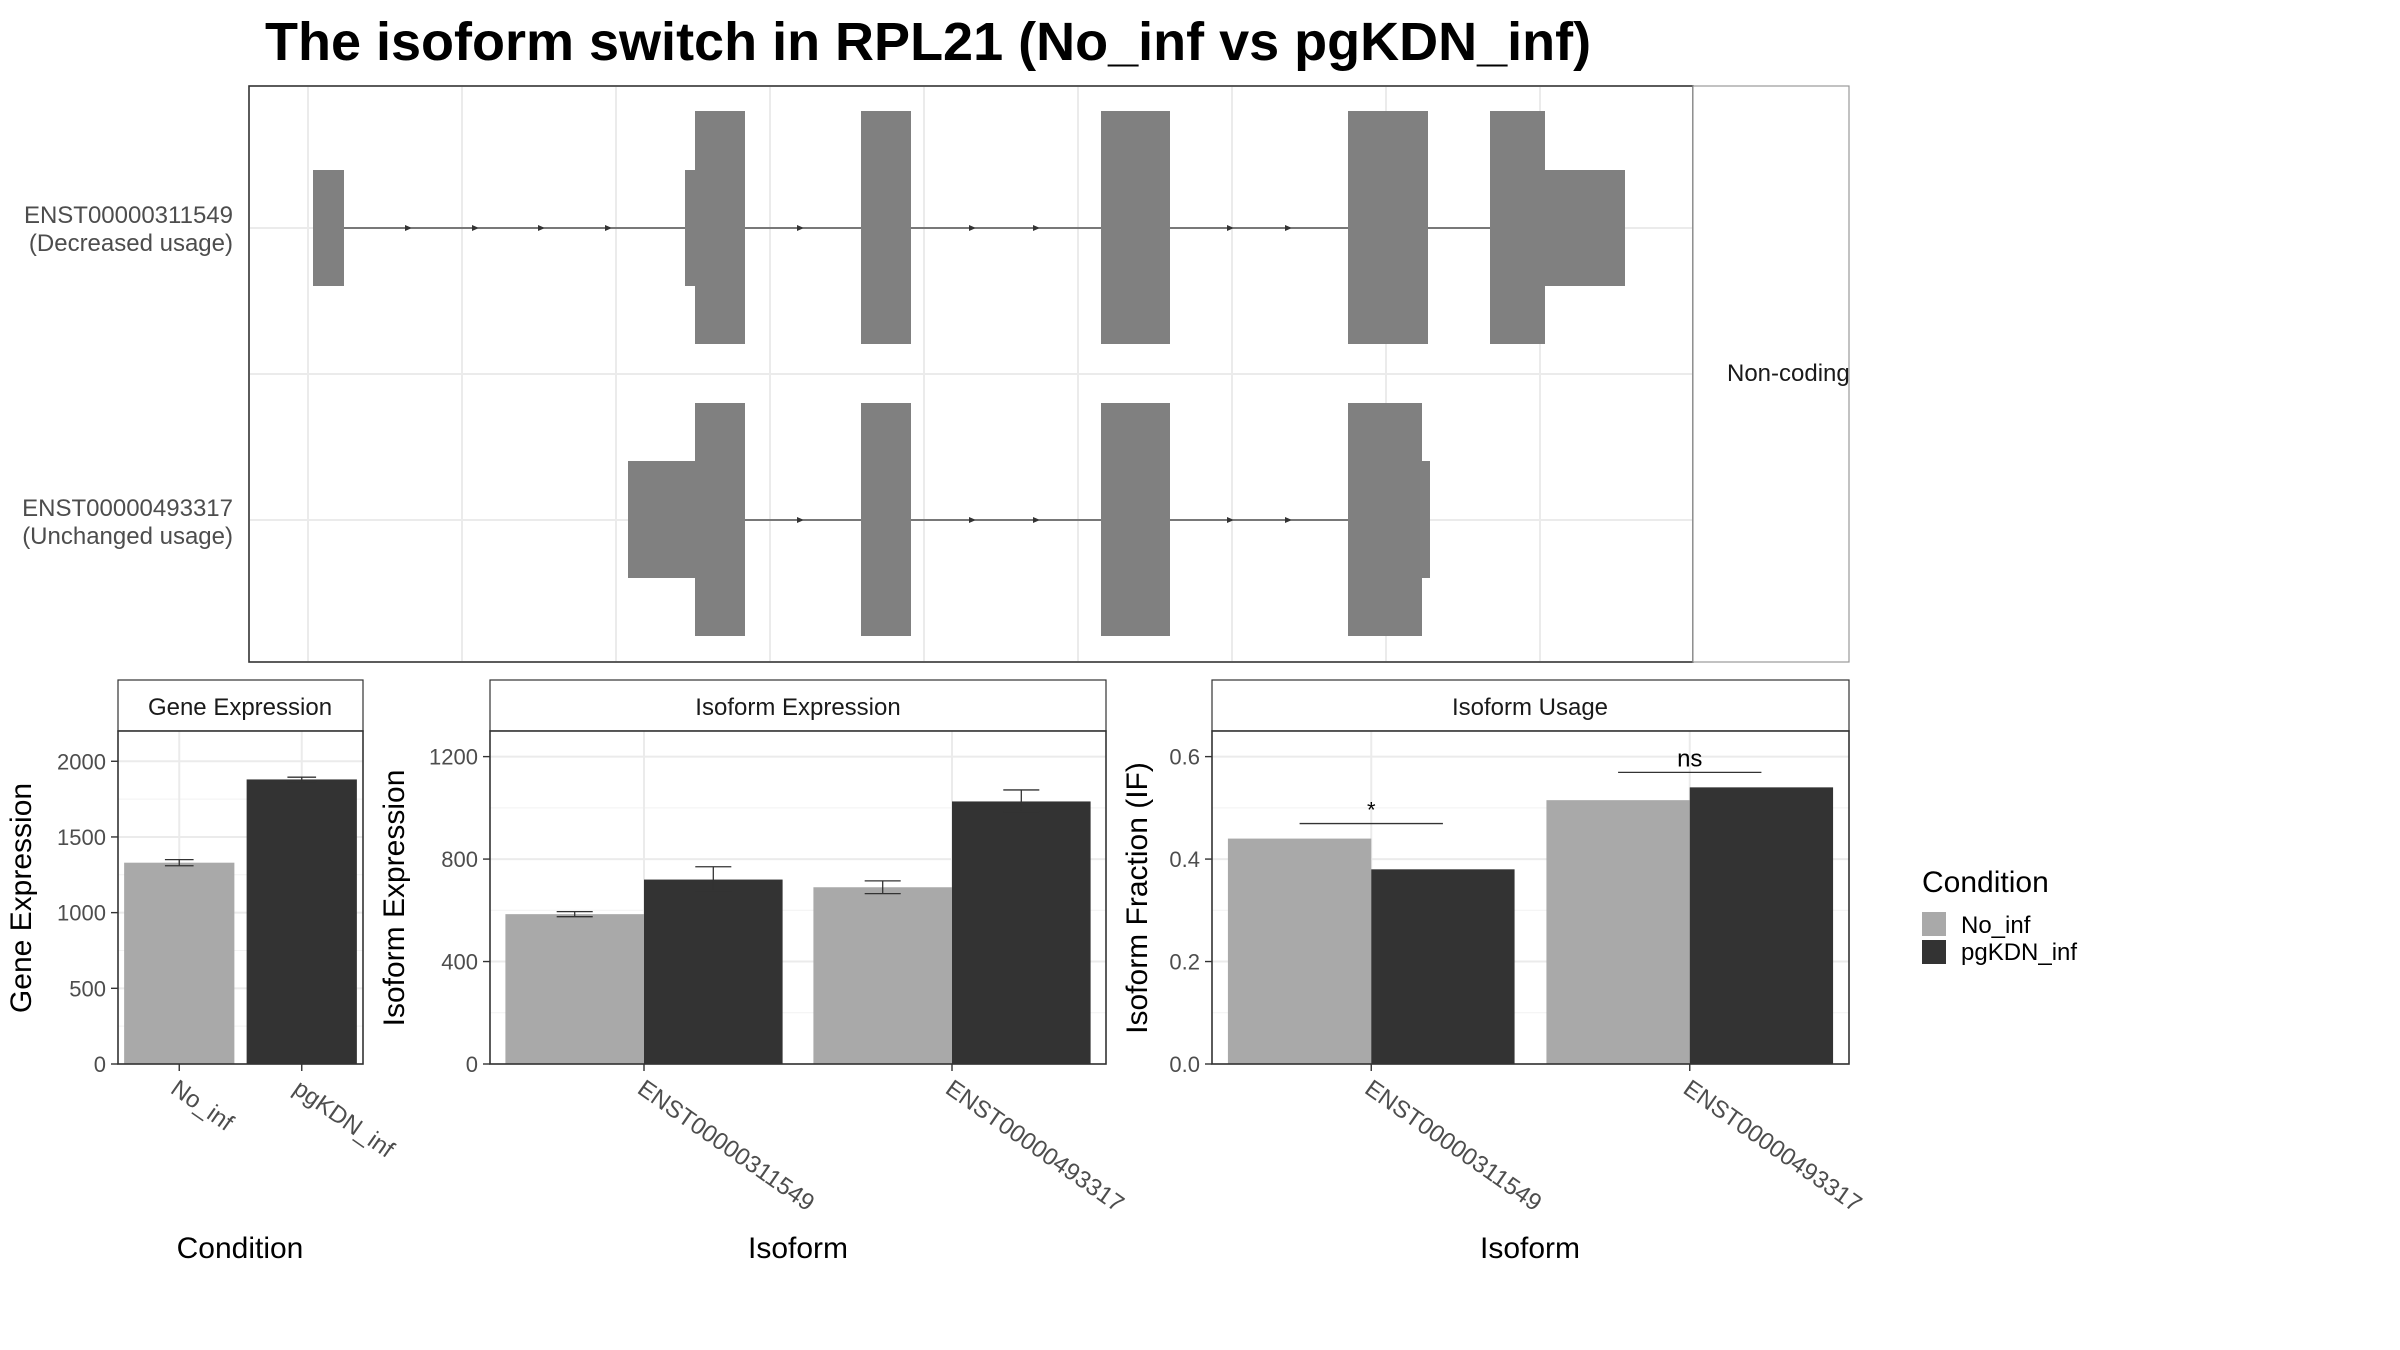 This screenshot has width=2400, height=1350. What do you see at coordinates (1184, 859) in the screenshot?
I see `y-tick-label: 0.4` at bounding box center [1184, 859].